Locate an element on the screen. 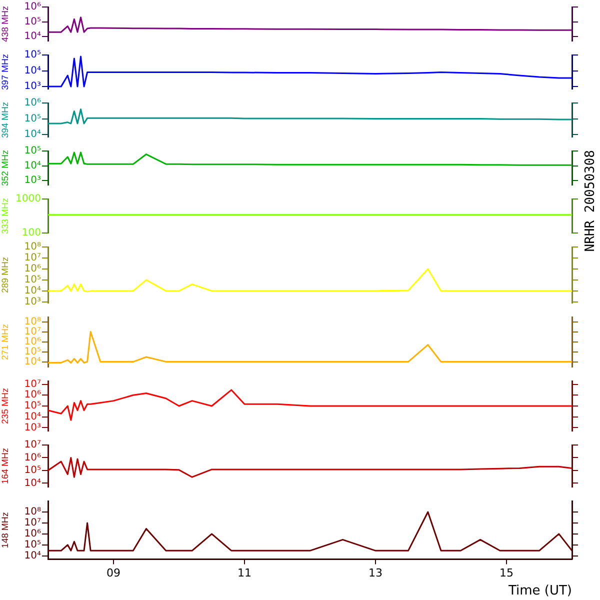 The width and height of the screenshot is (600, 600). text: NRHR 20050308 is located at coordinates (590, 201).